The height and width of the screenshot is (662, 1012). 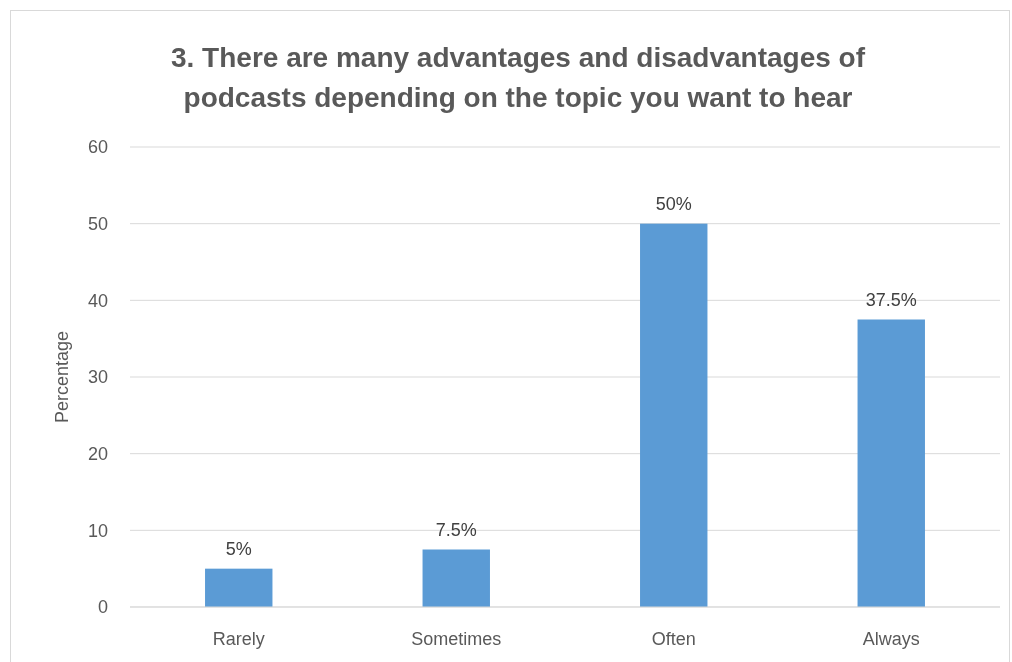 What do you see at coordinates (456, 639) in the screenshot?
I see `x-tick-label: Sometimes` at bounding box center [456, 639].